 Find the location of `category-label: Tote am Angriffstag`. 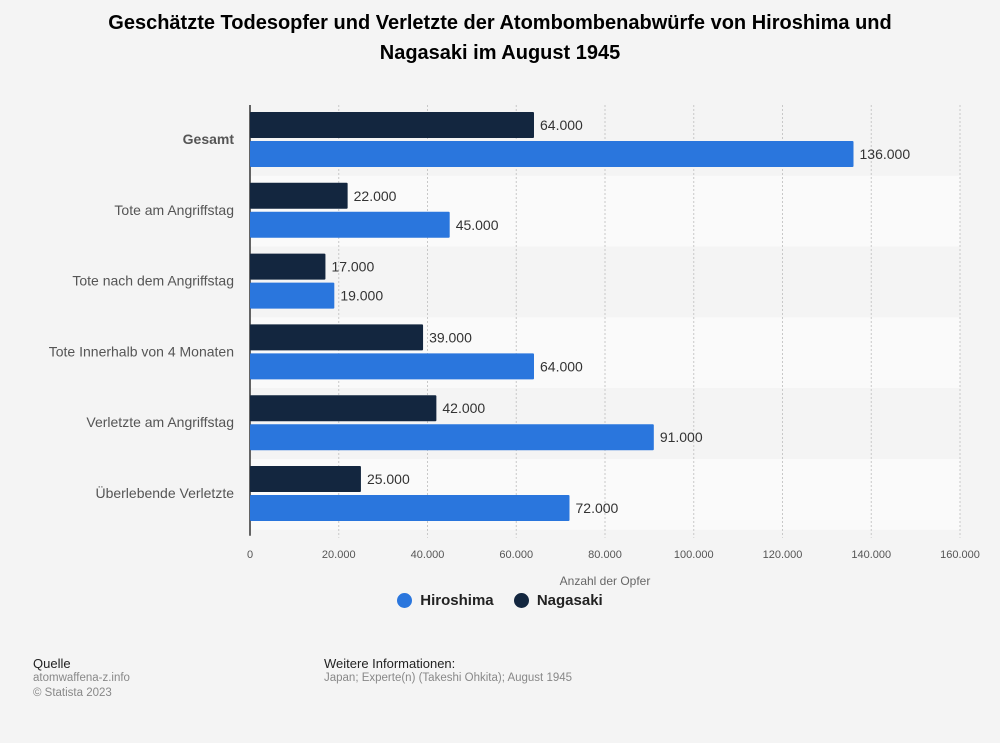

category-label: Tote am Angriffstag is located at coordinates (174, 210).